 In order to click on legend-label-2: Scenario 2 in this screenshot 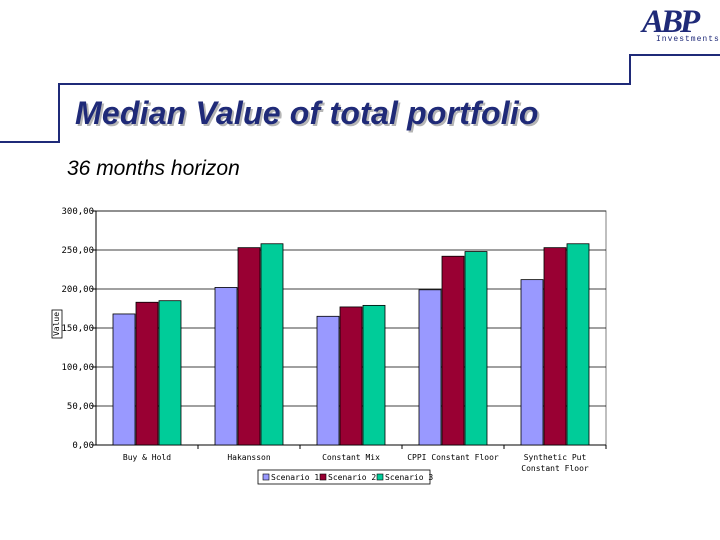, I will do `click(352, 477)`.